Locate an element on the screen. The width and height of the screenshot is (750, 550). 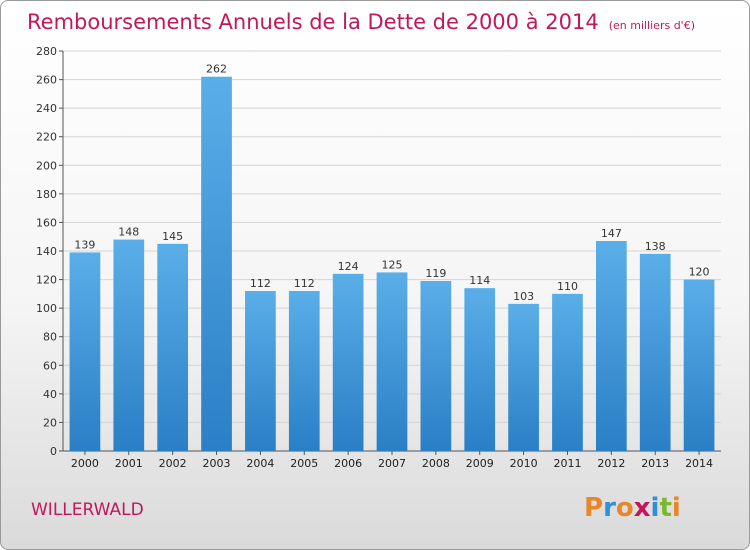
y-tick-label: 20 is located at coordinates (50, 422).